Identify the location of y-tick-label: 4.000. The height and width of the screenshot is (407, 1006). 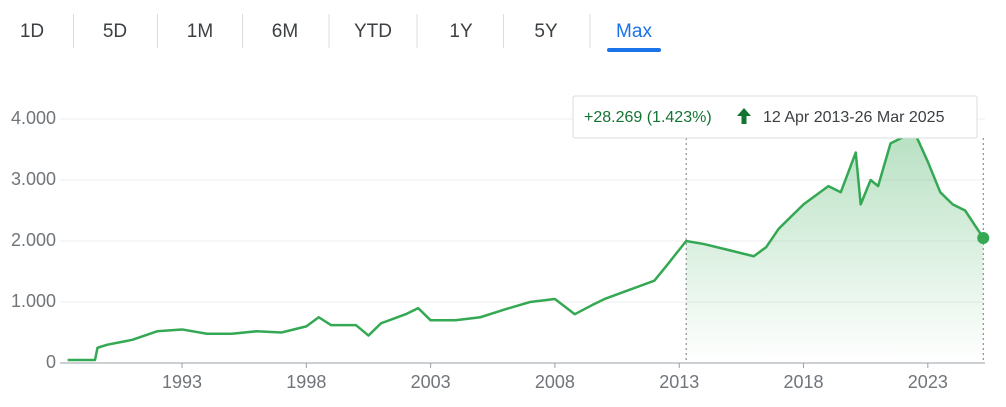
(33, 118).